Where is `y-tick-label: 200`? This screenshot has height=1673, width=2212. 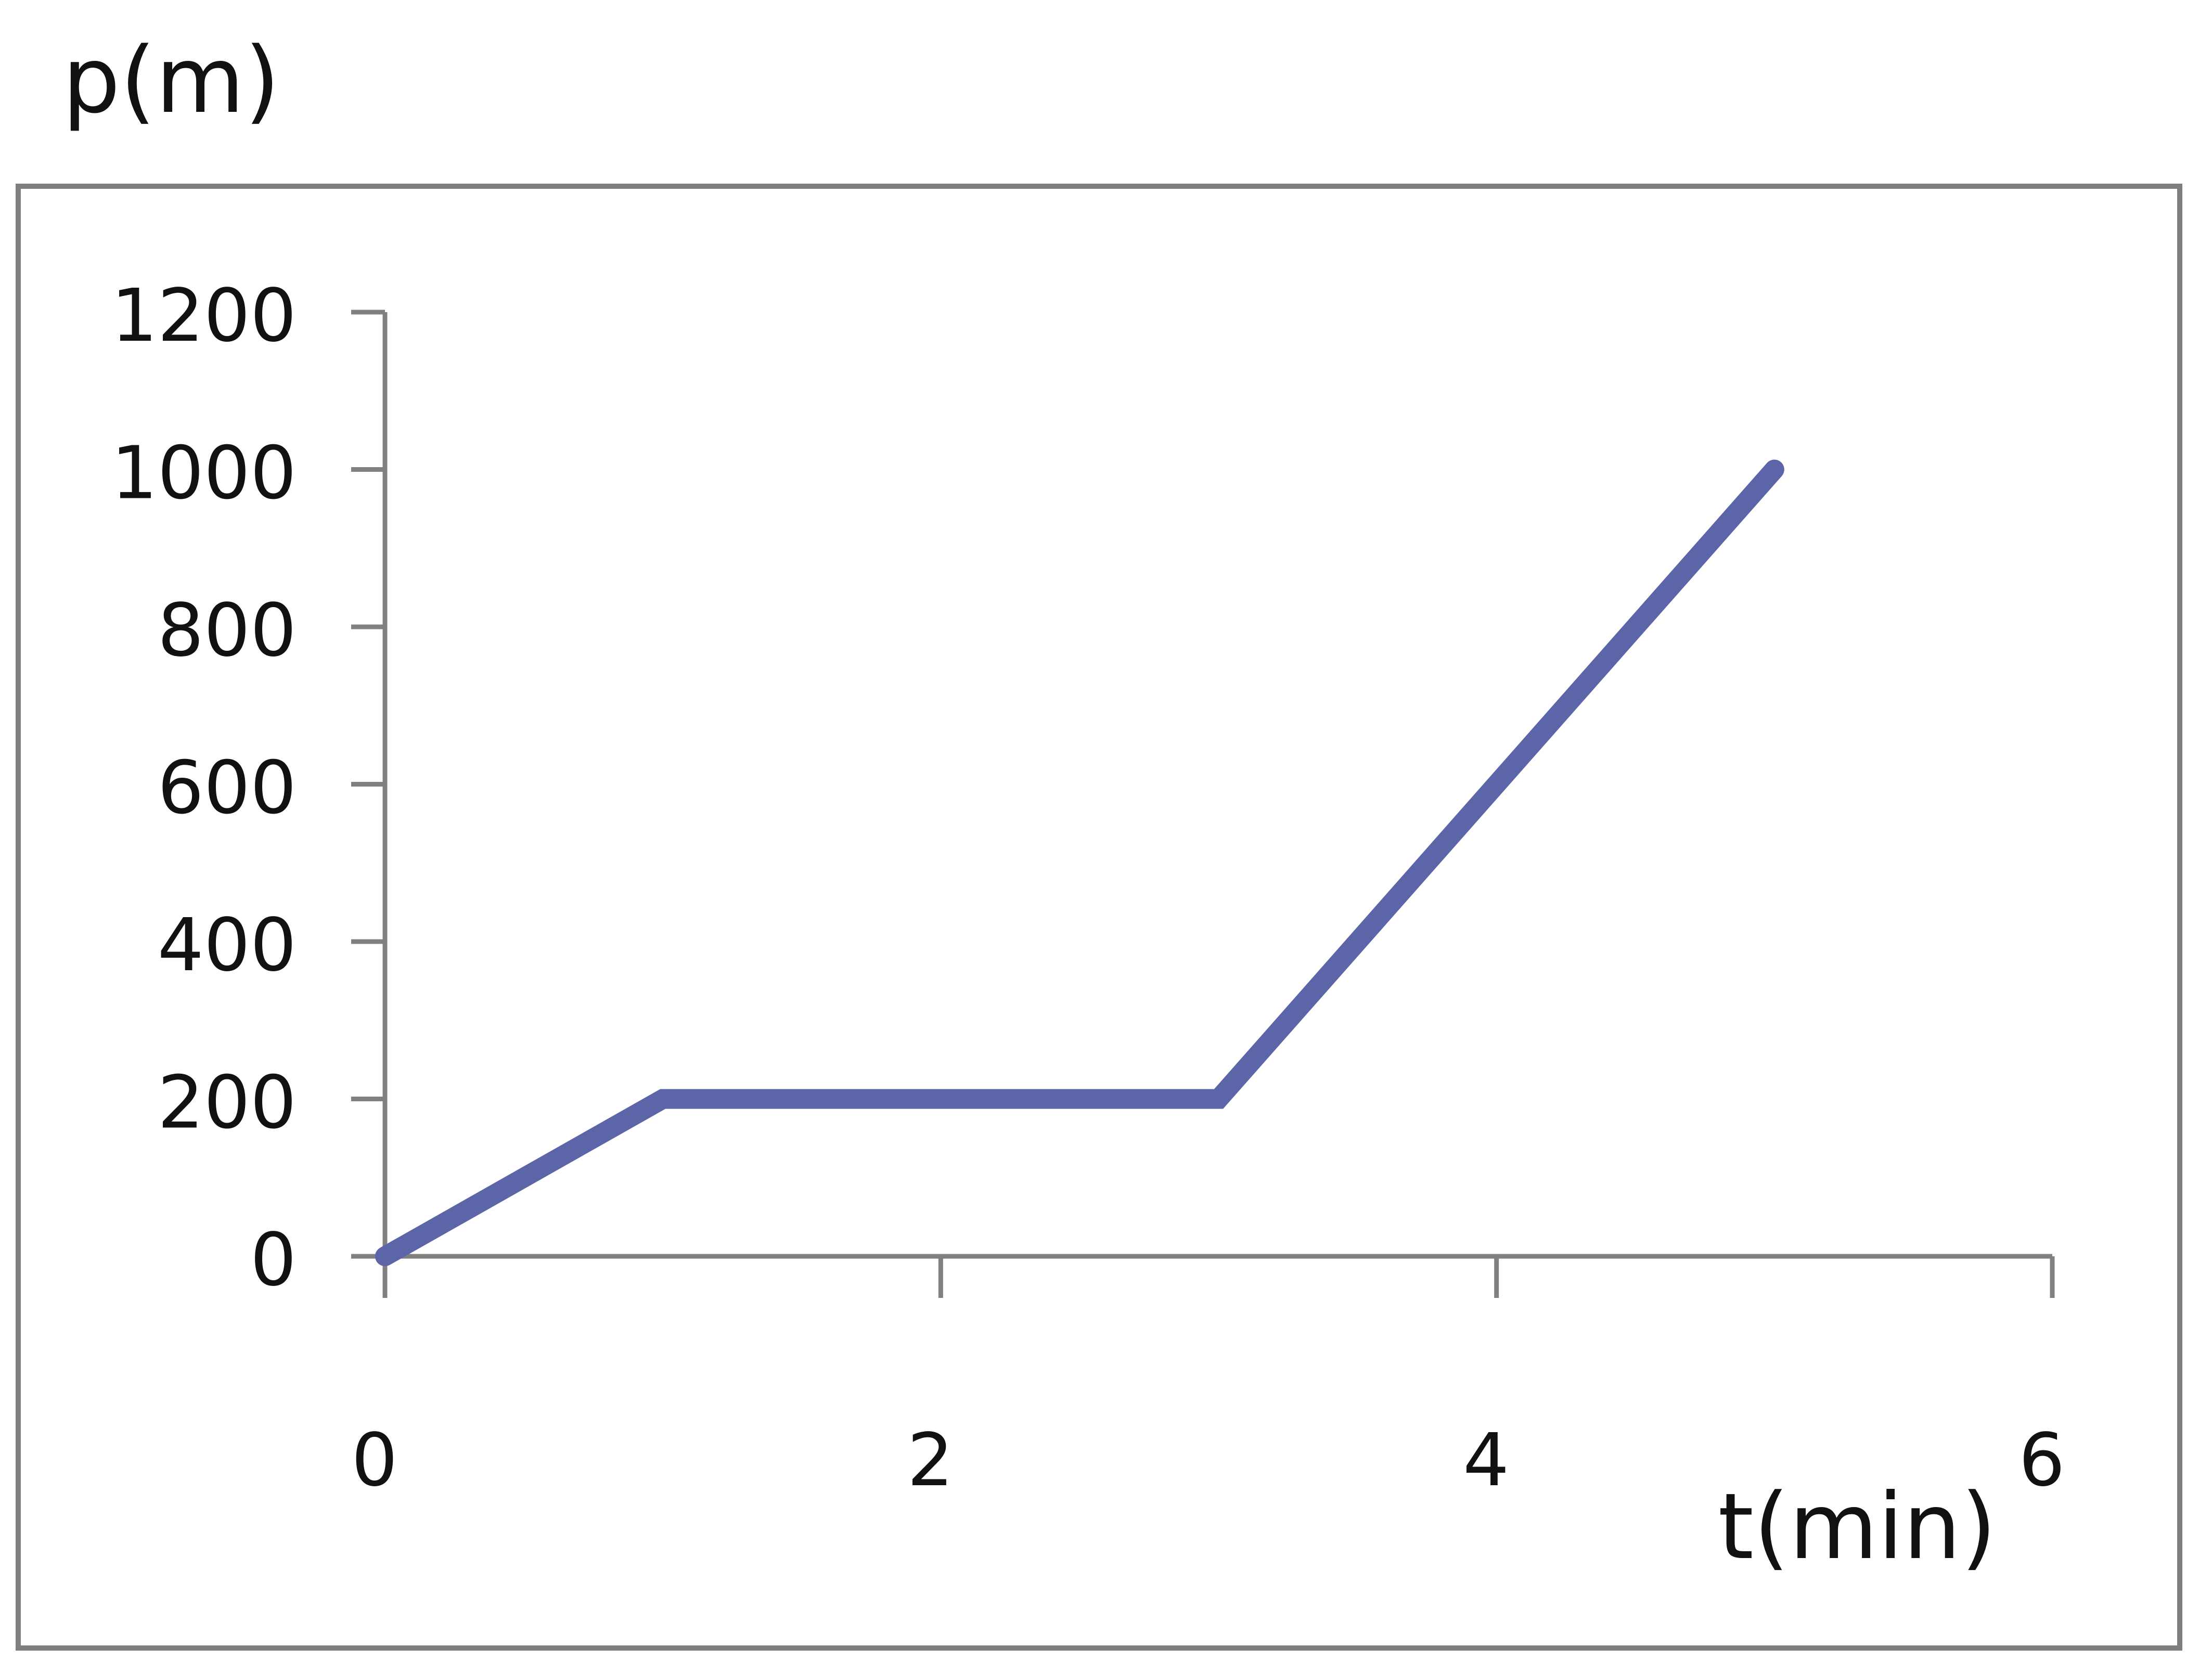 y-tick-label: 200 is located at coordinates (227, 1104).